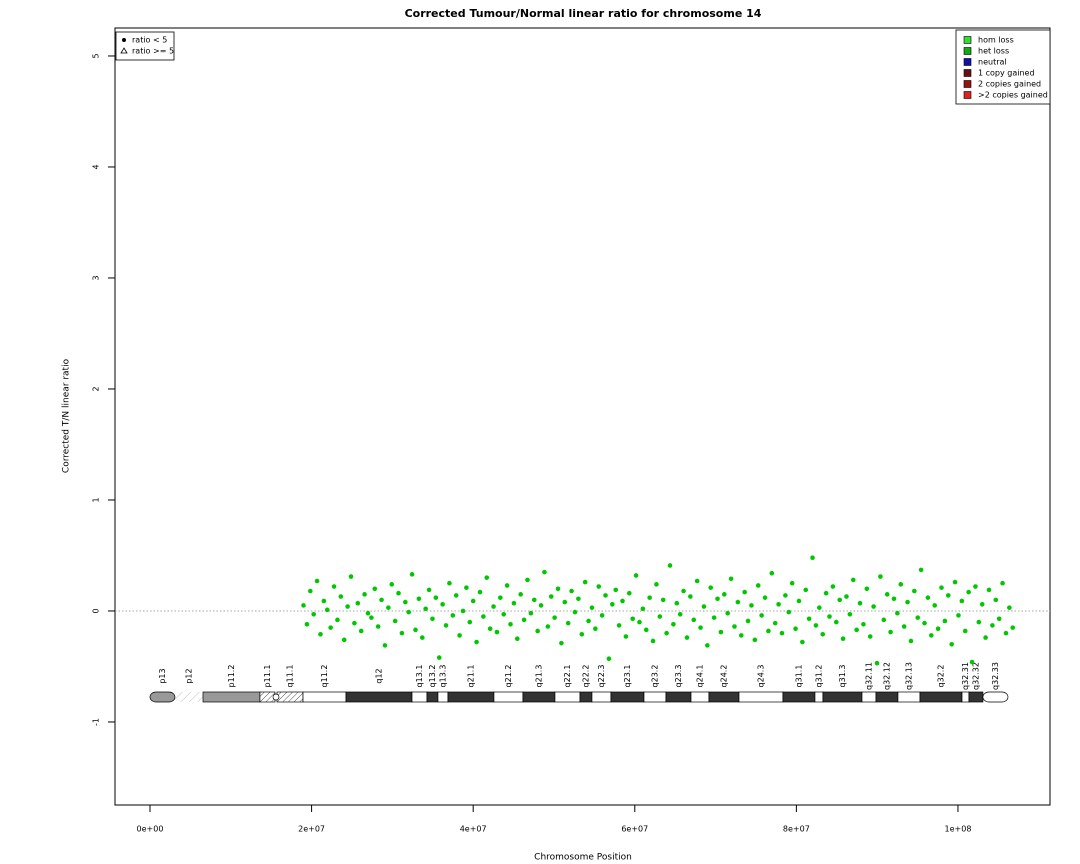 The width and height of the screenshot is (1080, 864). I want to click on band-label: q13.2, so click(432, 676).